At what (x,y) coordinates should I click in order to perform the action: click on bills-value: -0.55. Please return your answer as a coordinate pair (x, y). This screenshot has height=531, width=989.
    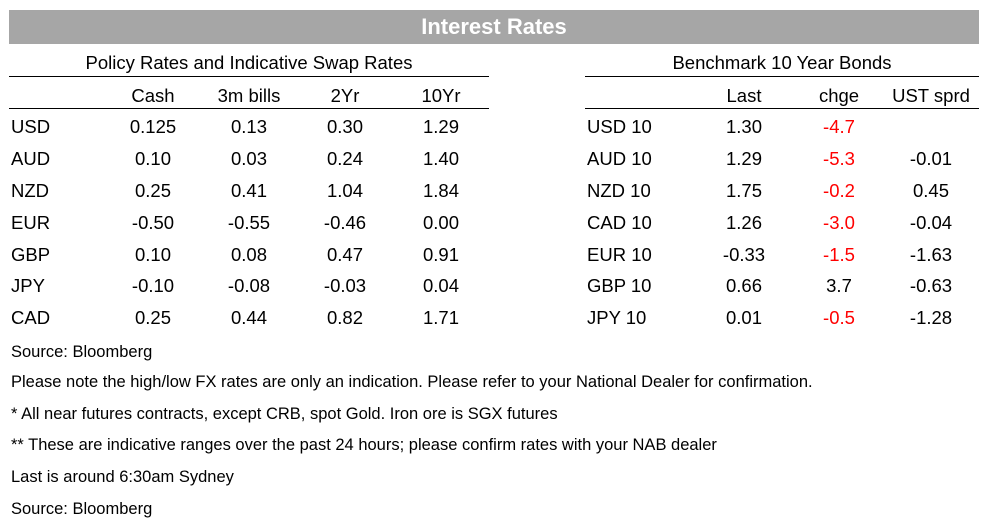
    Looking at the image, I should click on (249, 222).